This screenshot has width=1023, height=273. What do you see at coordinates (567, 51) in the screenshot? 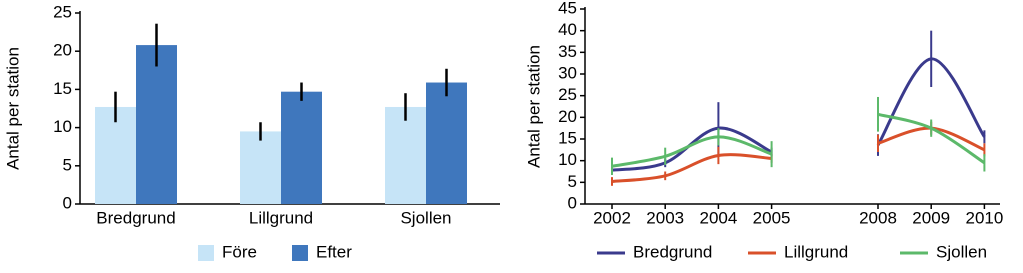
I see `y-tick-label: 35` at bounding box center [567, 51].